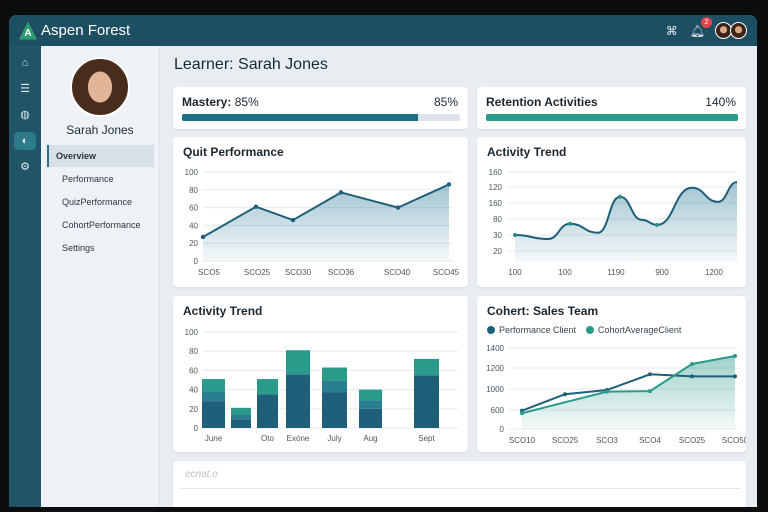 The height and width of the screenshot is (512, 768). Describe the element at coordinates (88, 179) in the screenshot. I see `nav-performance: Performance` at that location.